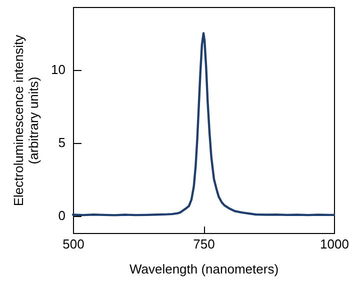  What do you see at coordinates (334, 244) in the screenshot?
I see `x-tick-label: 1000` at bounding box center [334, 244].